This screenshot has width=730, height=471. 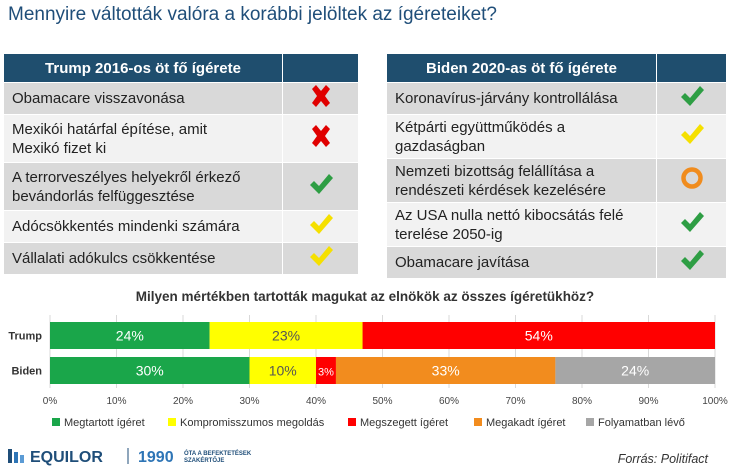 I want to click on promise-text: Vállalati adókulcs csökkentése, so click(x=143, y=258).